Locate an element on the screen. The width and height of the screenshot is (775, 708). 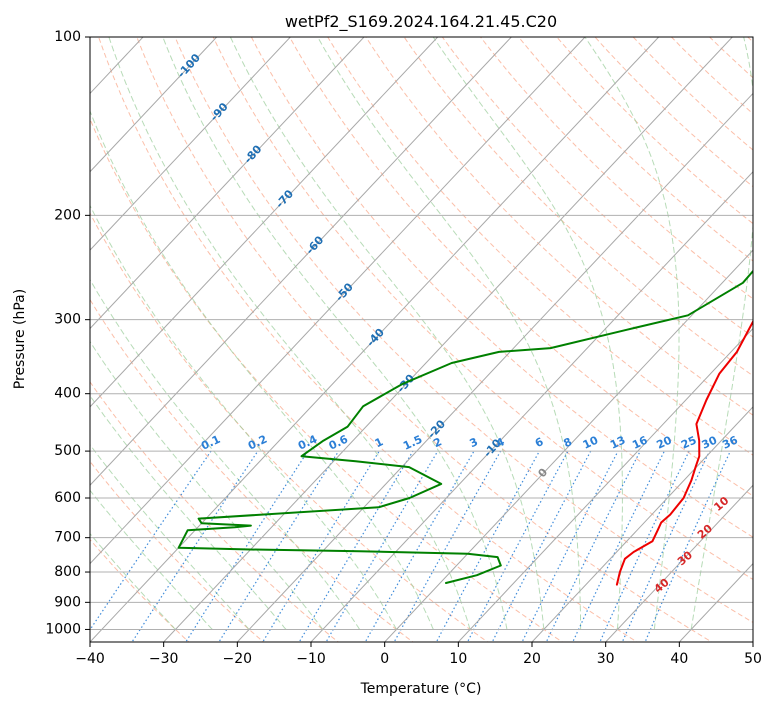
mixing-ratio-label: 1 is located at coordinates (379, 442).